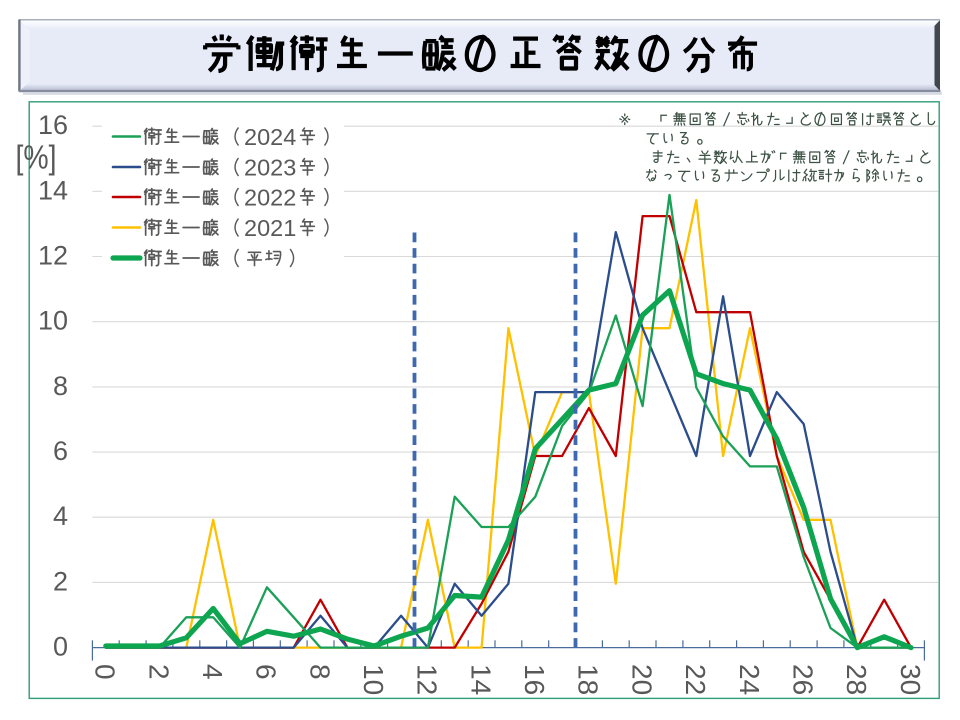 Image resolution: width=960 pixels, height=720 pixels. I want to click on svg-text: 2021, so click(270, 228).